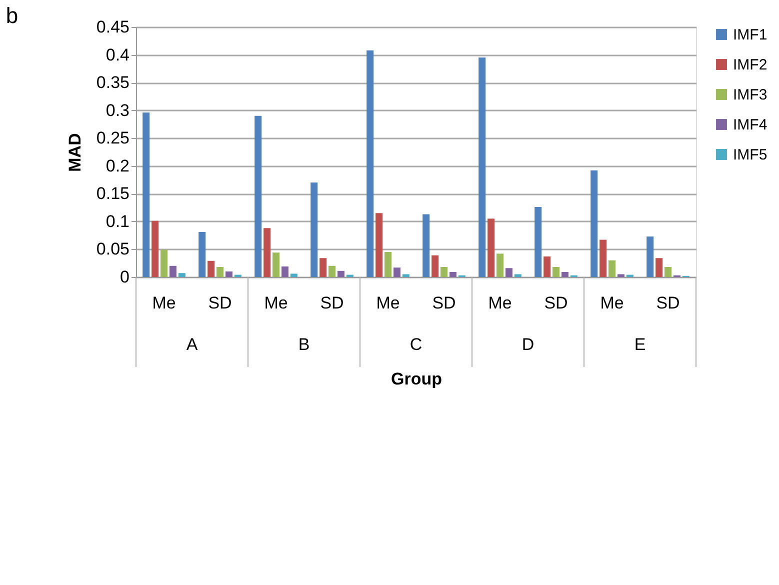 The width and height of the screenshot is (779, 585). I want to click on y-tick-label: 0.1, so click(118, 221).